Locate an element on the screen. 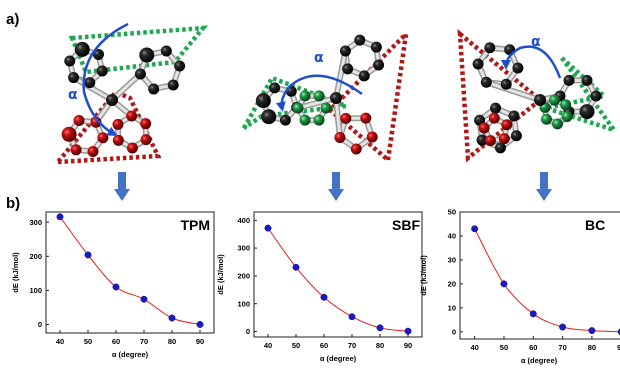  tpm-axes: 0 100 200 300 40 50 60 70 80 90 is located at coordinates (122, 278).